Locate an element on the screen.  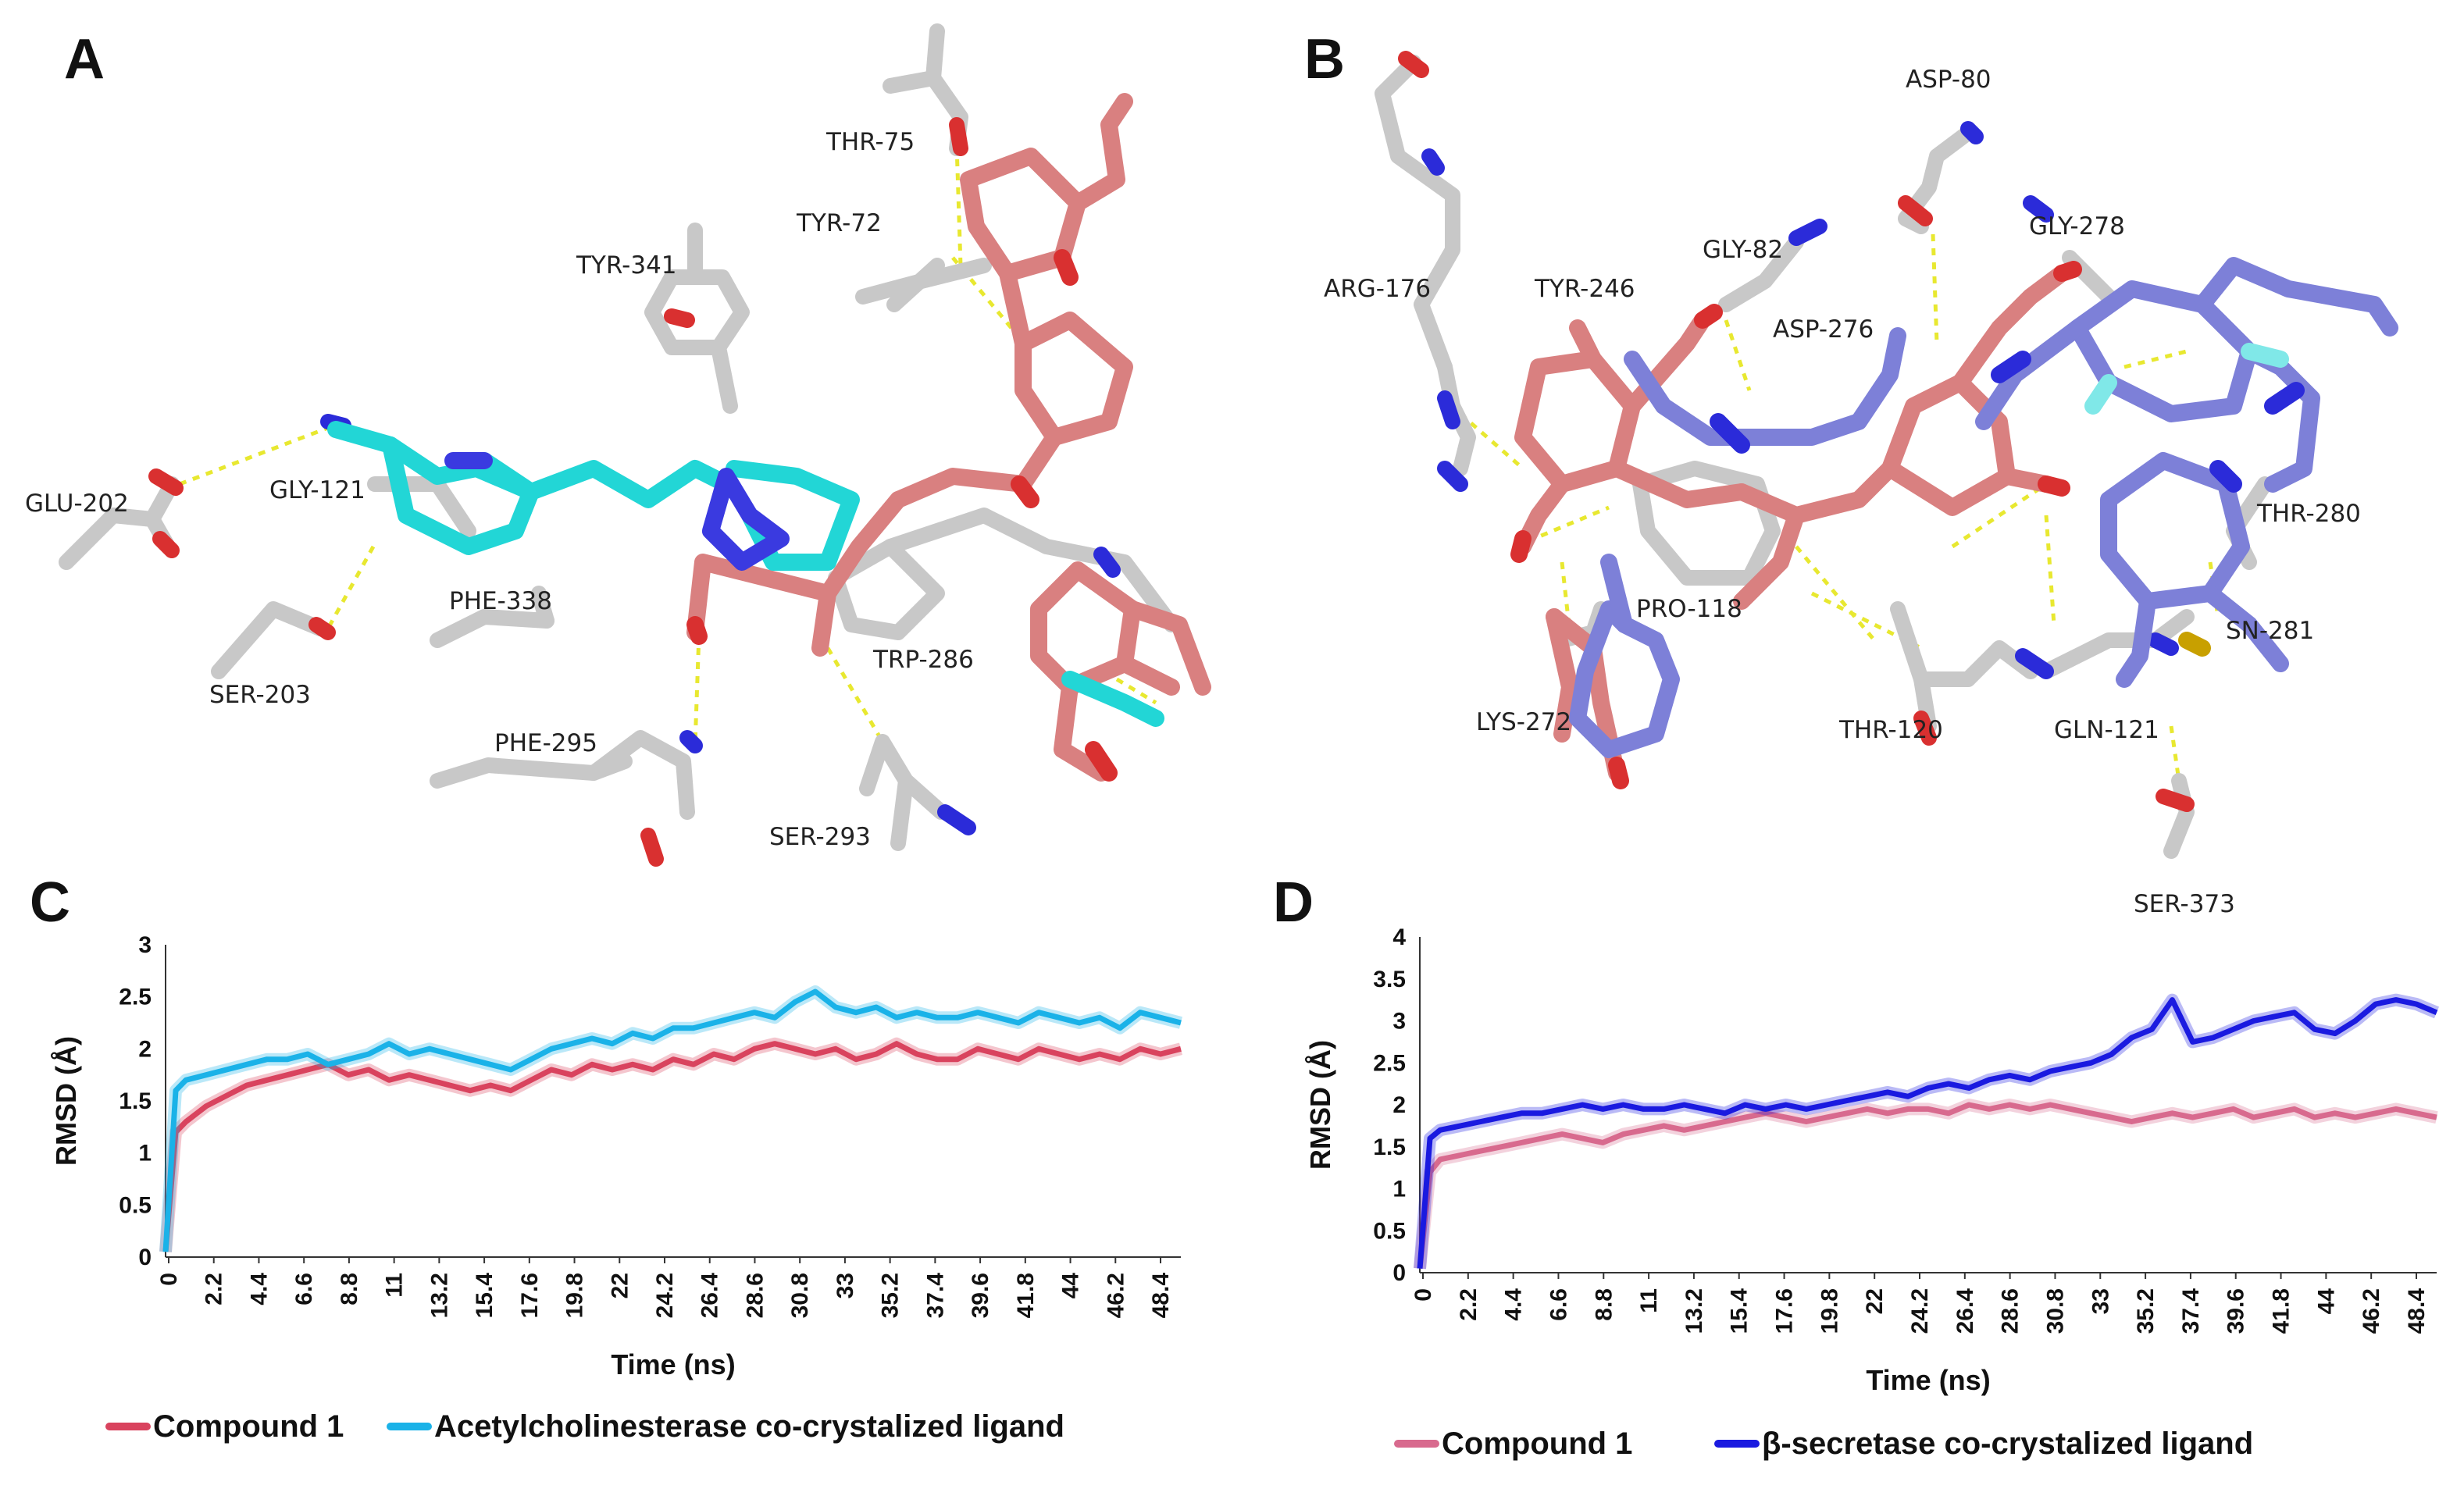
label-asp-80: ASP-80 is located at coordinates (1949, 80).